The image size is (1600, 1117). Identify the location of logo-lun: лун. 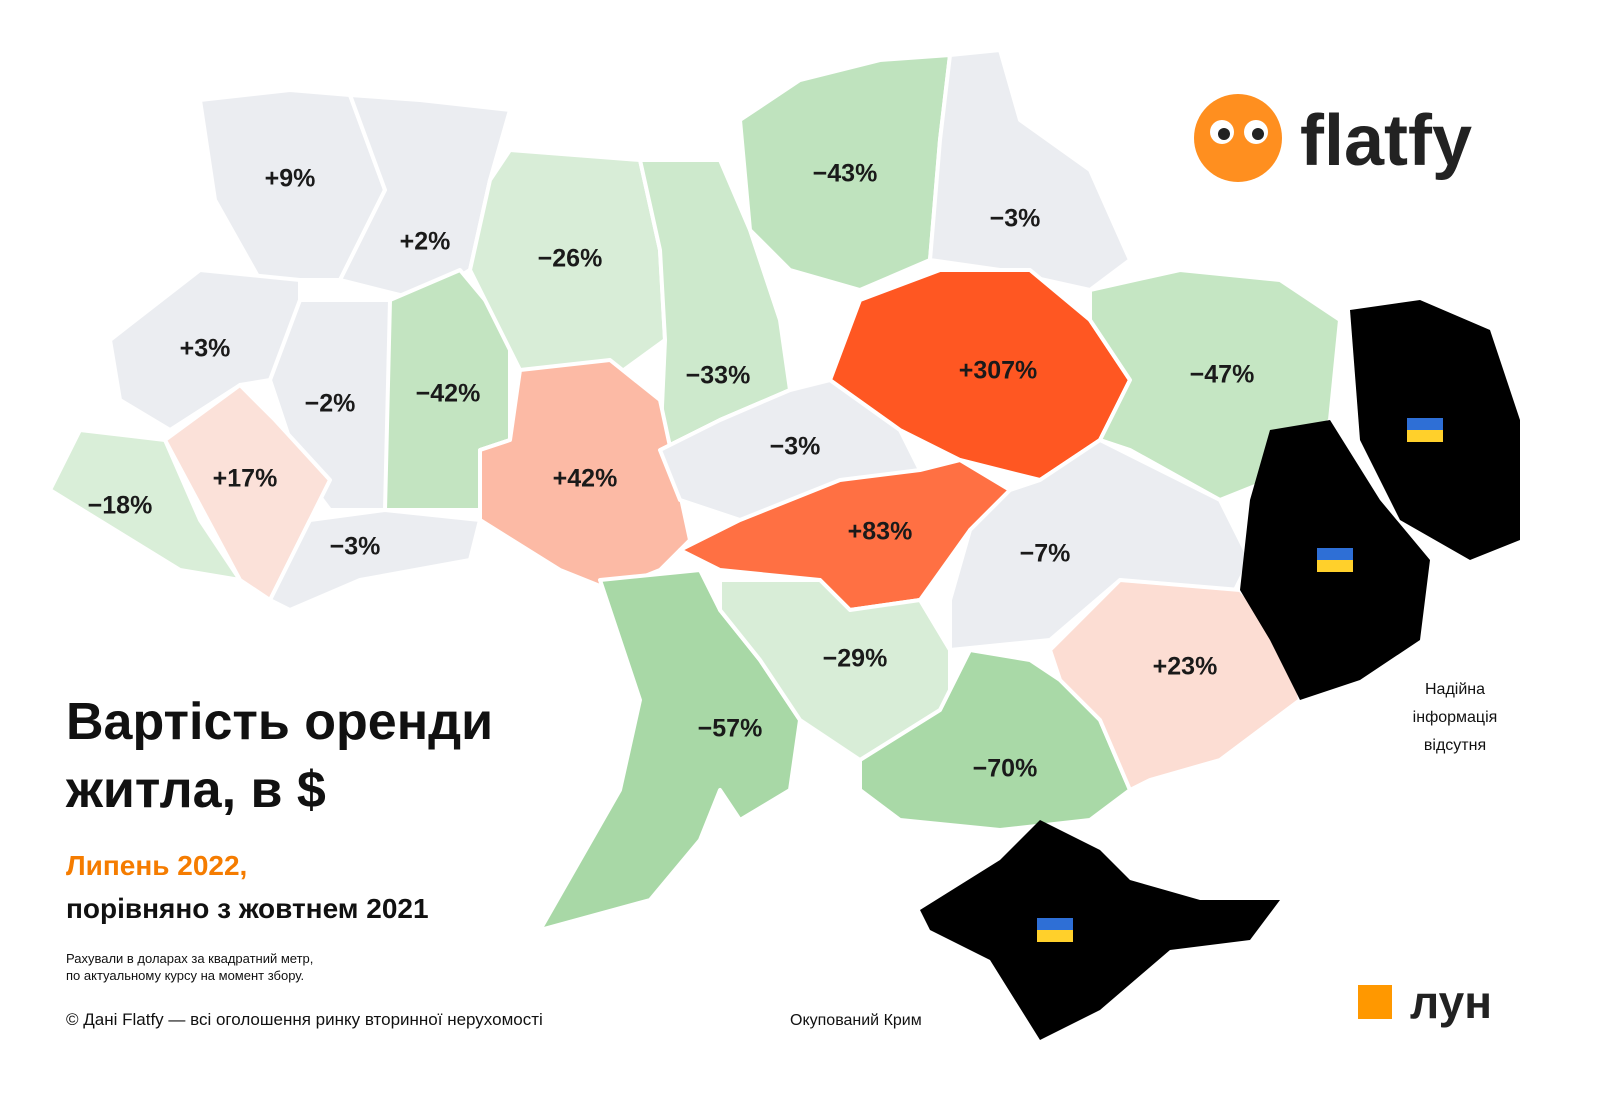
(1451, 1002).